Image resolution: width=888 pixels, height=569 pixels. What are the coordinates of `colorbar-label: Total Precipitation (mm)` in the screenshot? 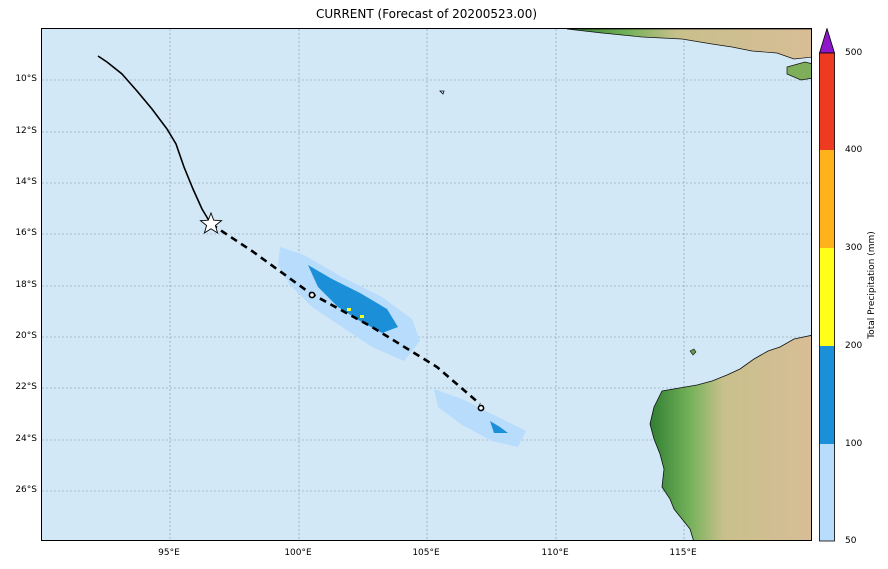 It's located at (872, 285).